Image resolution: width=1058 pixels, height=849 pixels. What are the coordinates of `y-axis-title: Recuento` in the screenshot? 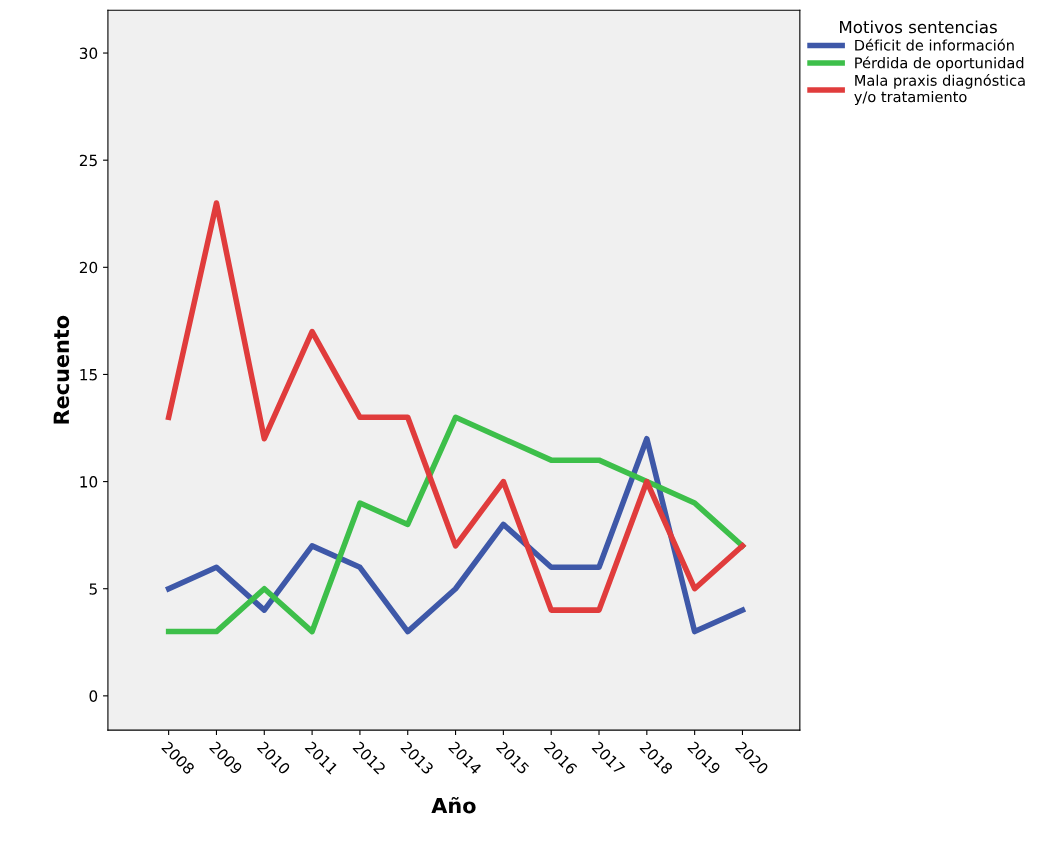 It's located at (61, 369).